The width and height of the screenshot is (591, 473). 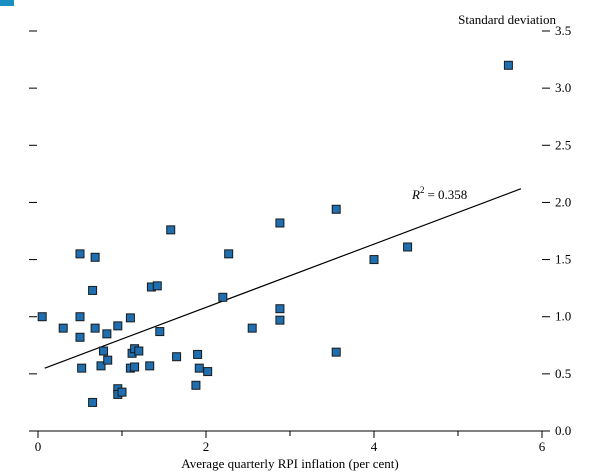 What do you see at coordinates (507, 19) in the screenshot?
I see `y-axis-label: Standard deviation` at bounding box center [507, 19].